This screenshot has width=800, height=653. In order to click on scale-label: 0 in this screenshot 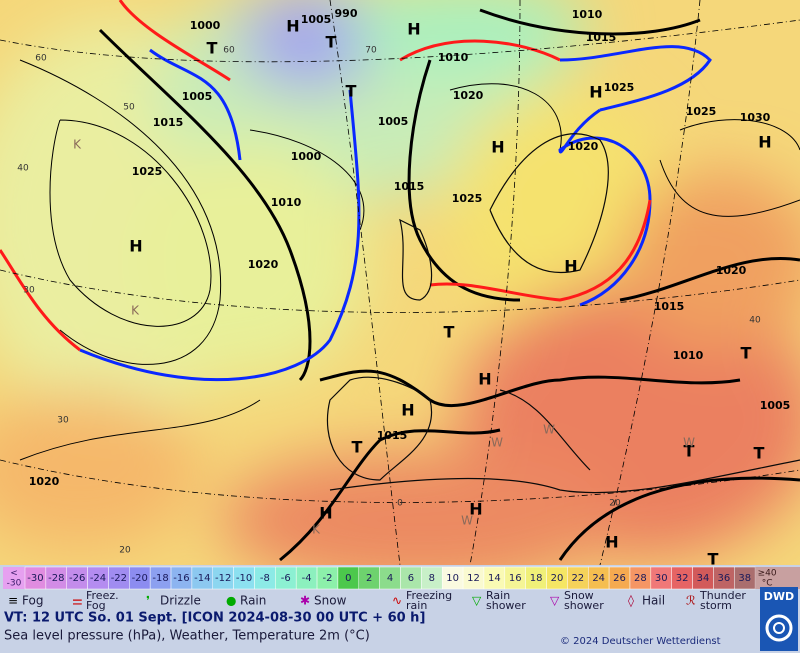, I will do `click(348, 578)`.